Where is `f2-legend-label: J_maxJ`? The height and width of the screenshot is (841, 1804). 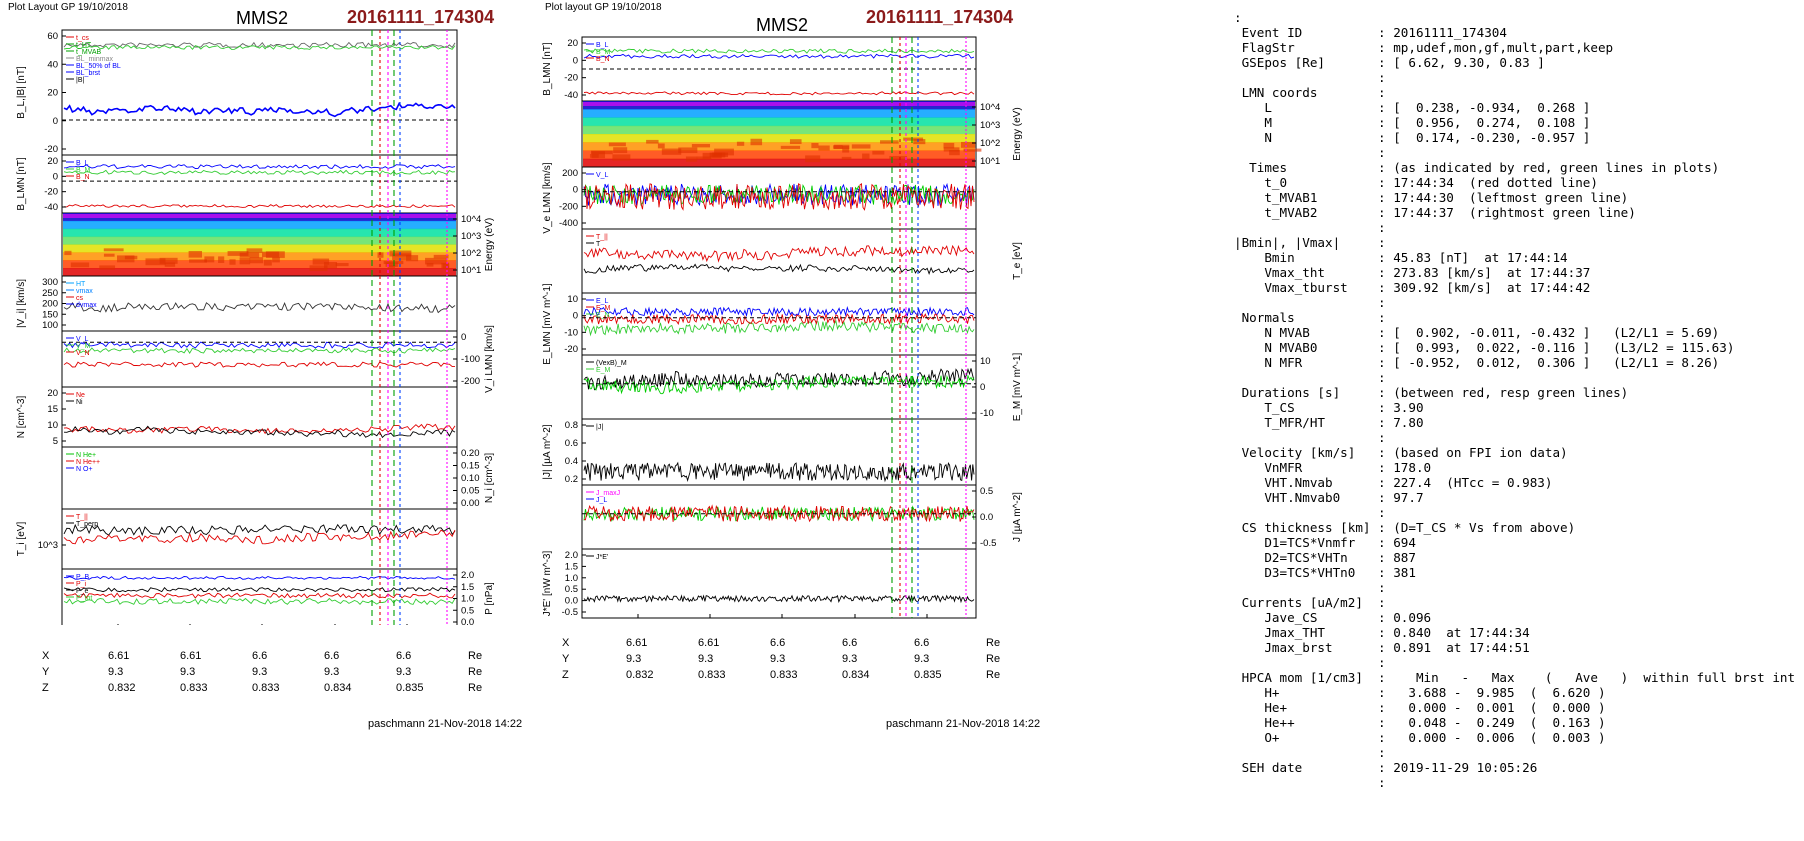
f2-legend-label: J_maxJ is located at coordinates (608, 493).